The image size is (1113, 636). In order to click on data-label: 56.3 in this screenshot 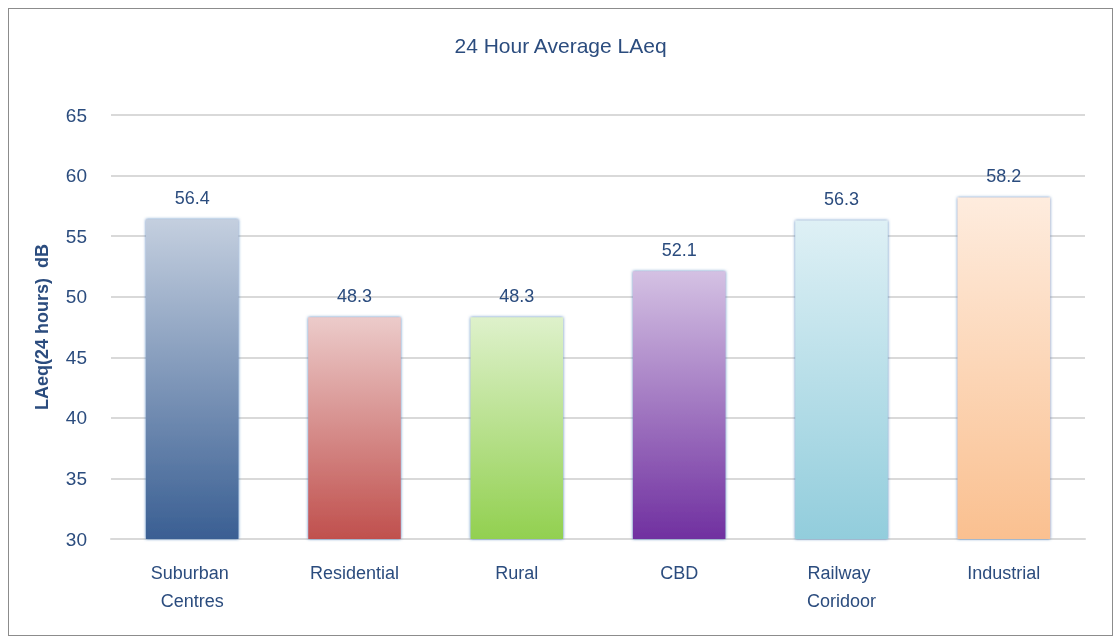, I will do `click(841, 199)`.